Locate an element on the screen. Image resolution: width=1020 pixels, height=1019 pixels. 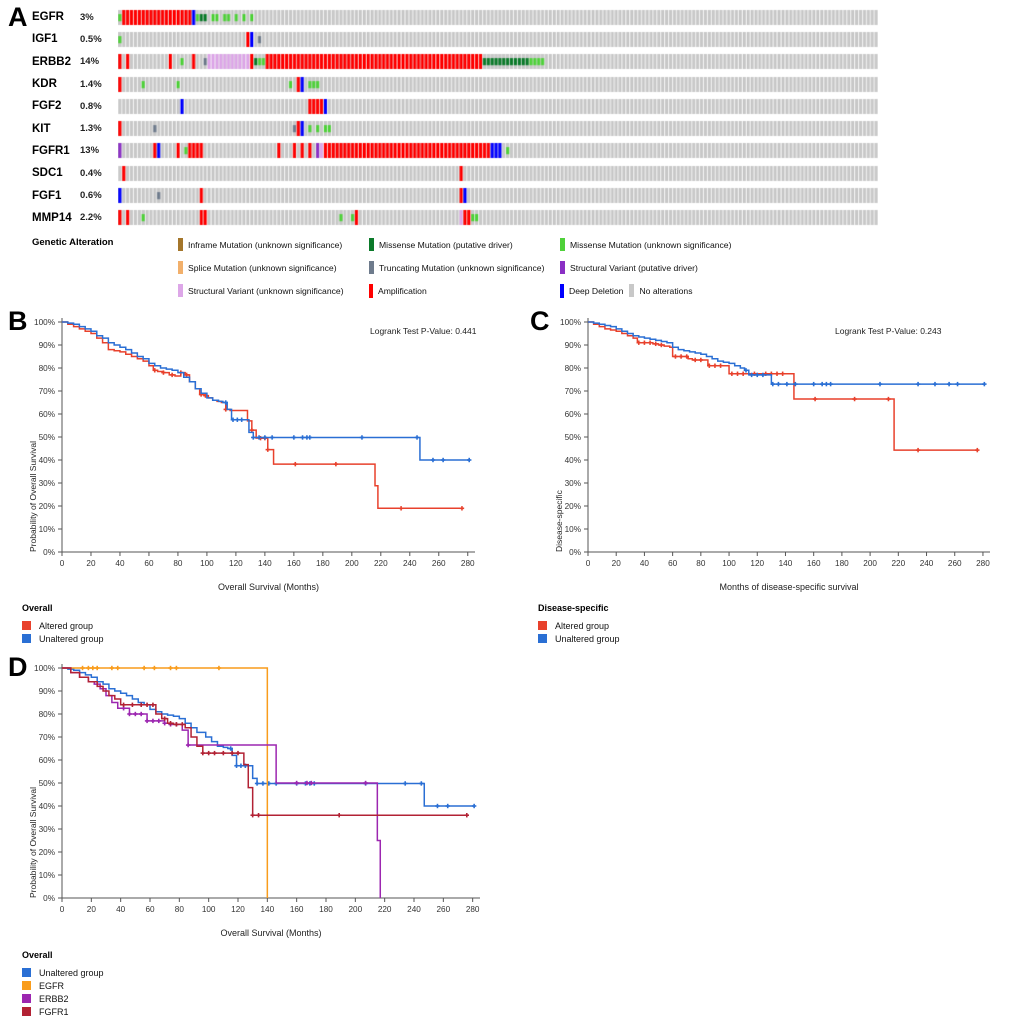
legend-swatch-splice is located at coordinates (180, 267).